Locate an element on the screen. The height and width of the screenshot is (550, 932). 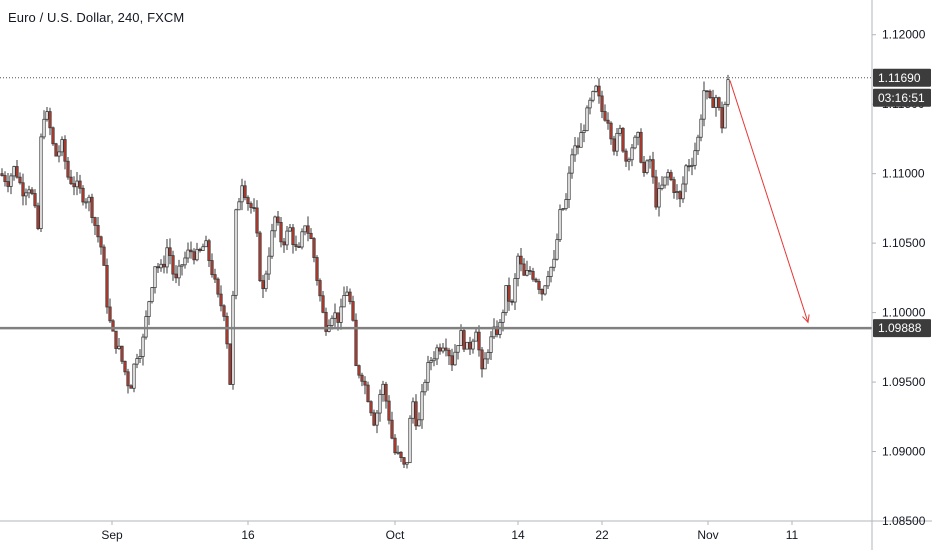
x-tick-label: 11 is located at coordinates (792, 535).